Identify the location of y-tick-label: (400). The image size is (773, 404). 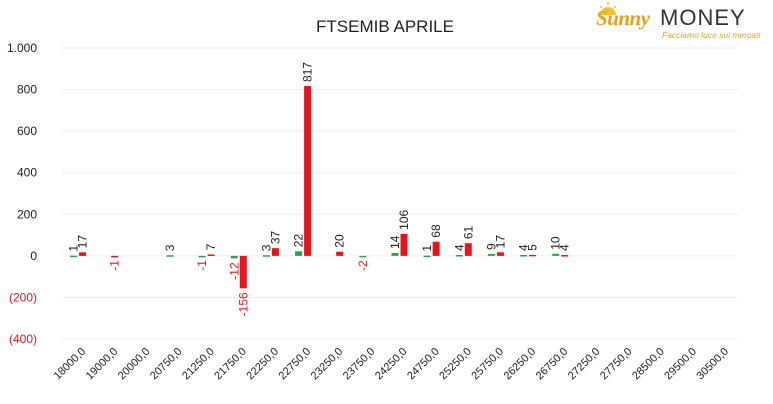
(23, 339).